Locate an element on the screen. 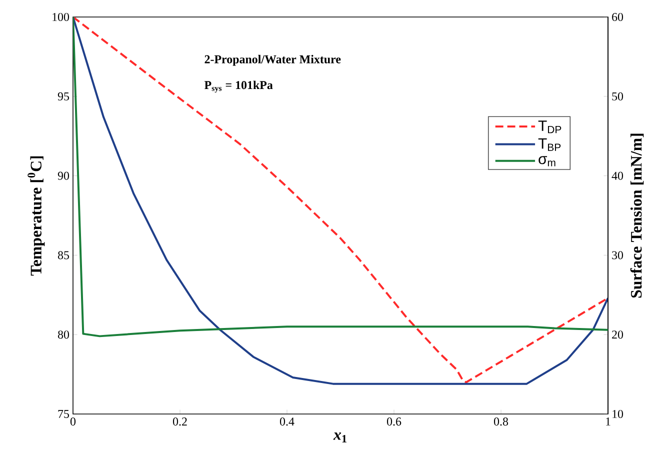 This screenshot has width=659, height=464. legend-label: σ$_{m}$ is located at coordinates (547, 161).